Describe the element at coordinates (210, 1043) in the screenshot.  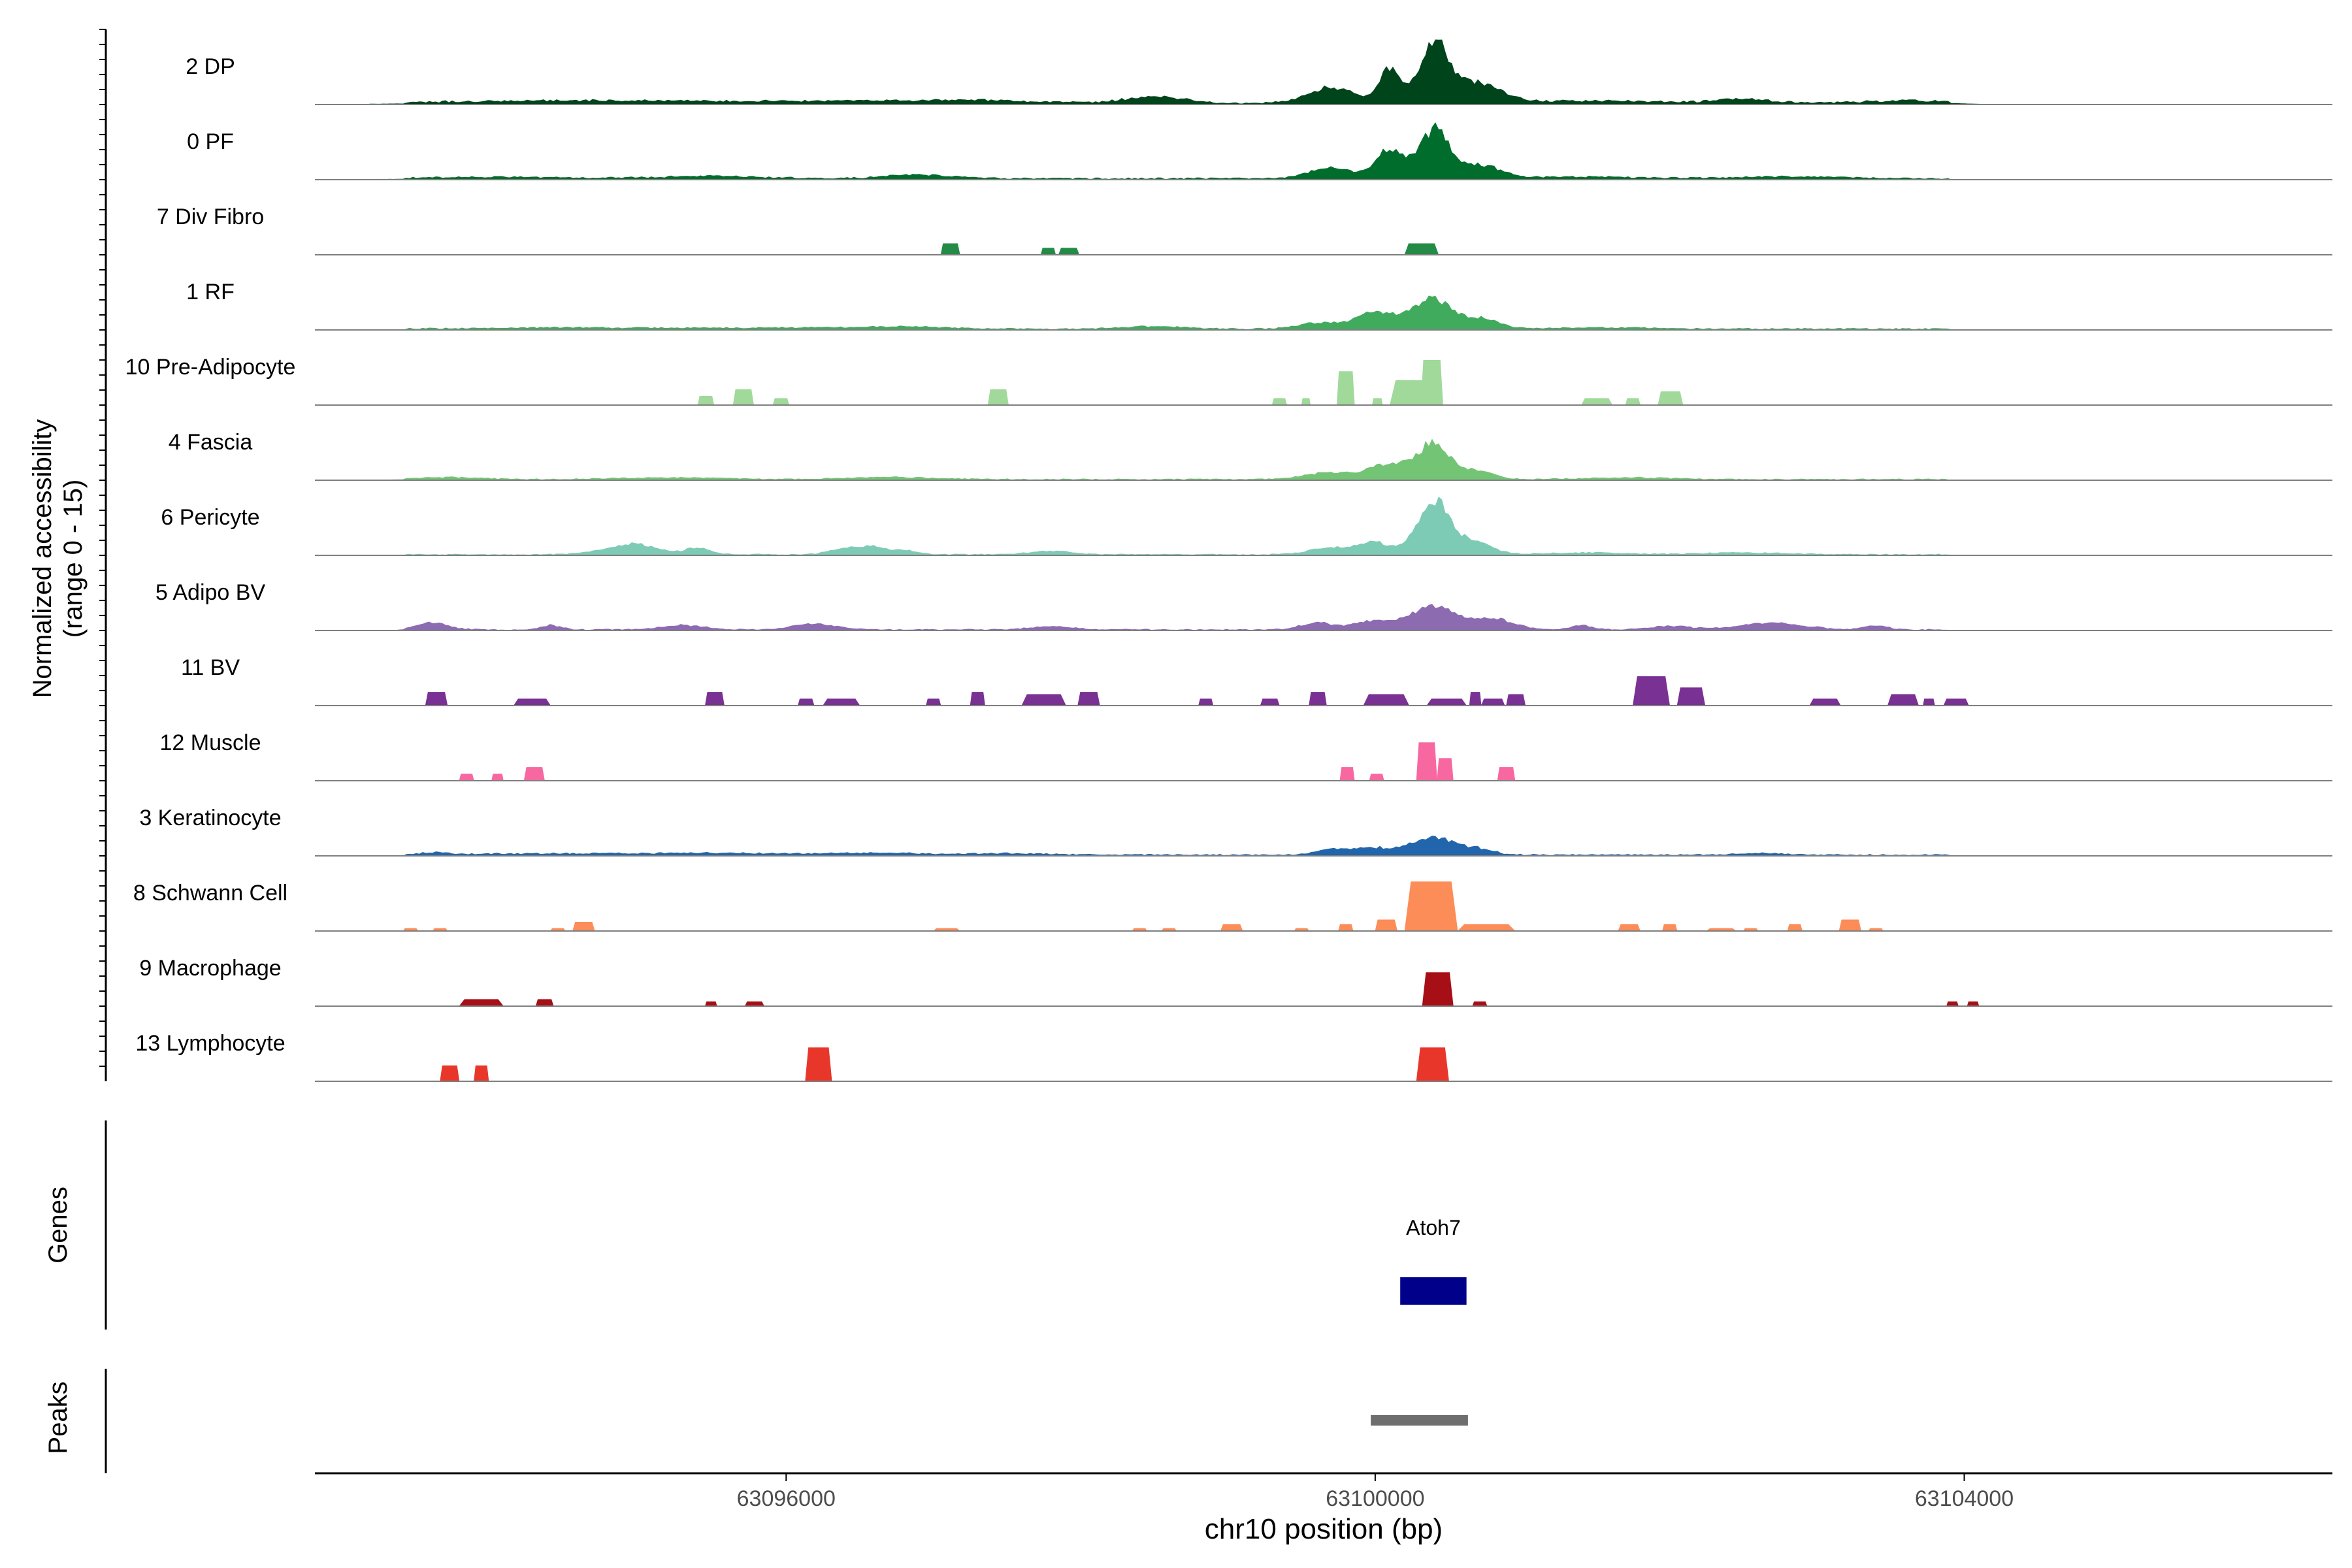
I see `track-label-13-lymphocyte: 13 Lymphocyte` at that location.